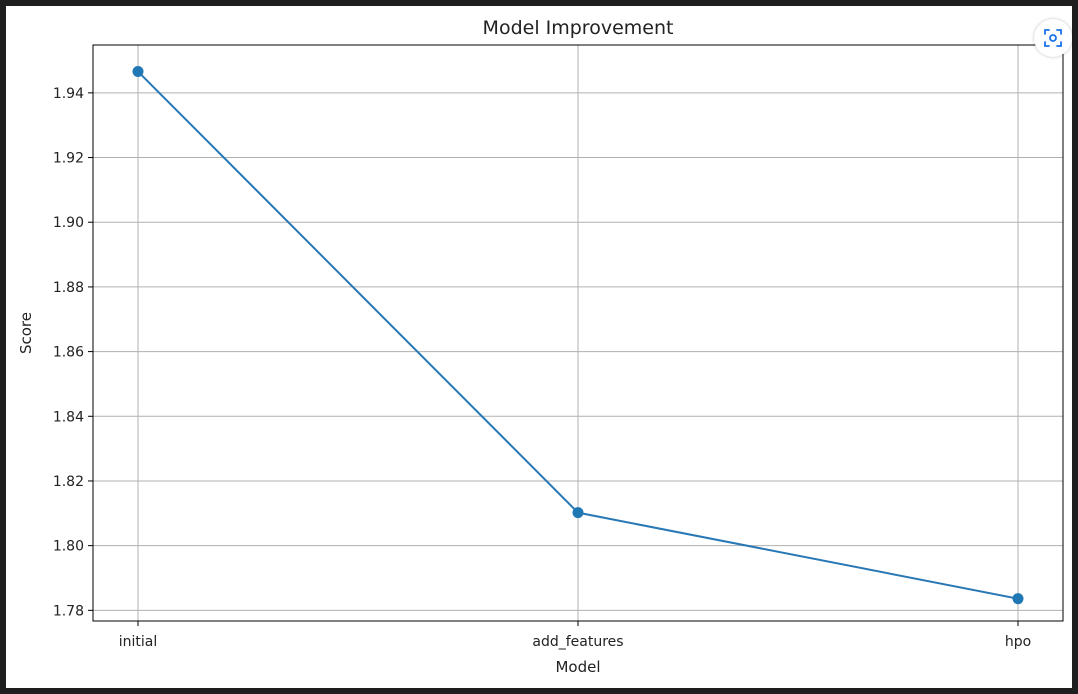  I want to click on y-tick-label: 1.88, so click(68, 288).